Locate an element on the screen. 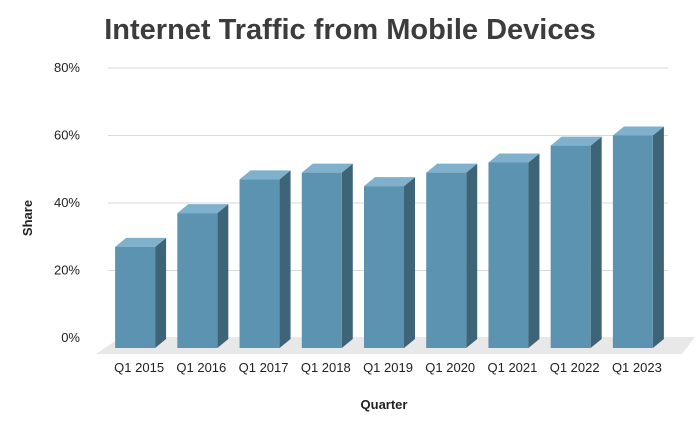 The image size is (700, 431). x-tick-label: Q1 2023 is located at coordinates (637, 367).